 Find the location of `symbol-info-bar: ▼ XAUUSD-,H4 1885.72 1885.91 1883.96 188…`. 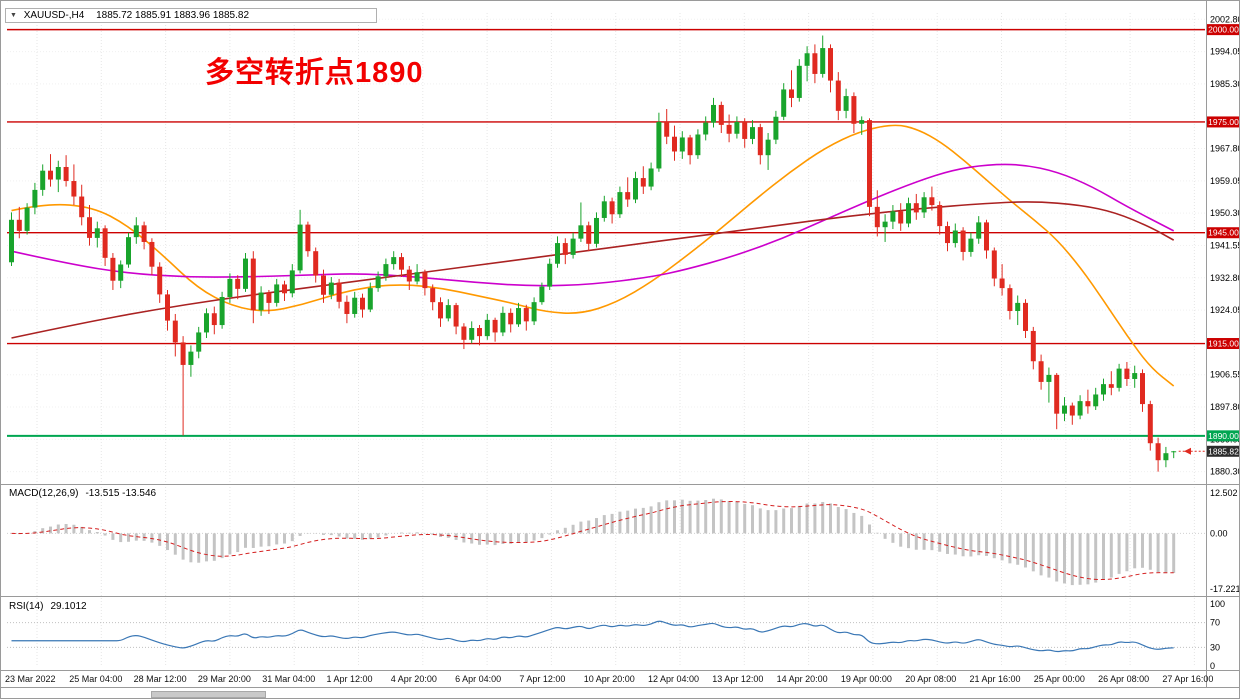

symbol-info-bar: ▼ XAUUSD-,H4 1885.72 1885.91 1883.96 188… is located at coordinates (191, 15).